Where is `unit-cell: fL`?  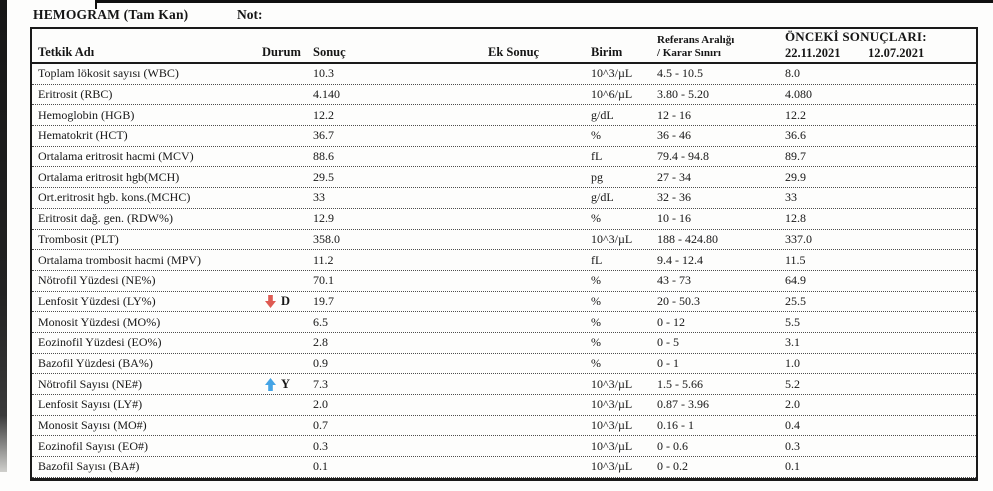 unit-cell: fL is located at coordinates (597, 156).